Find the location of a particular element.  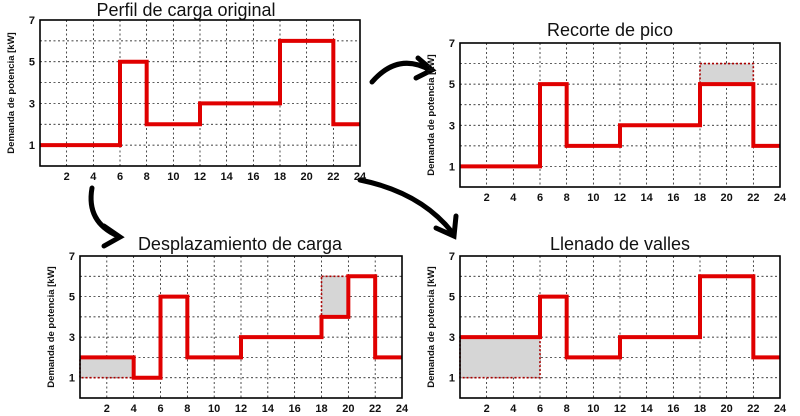

chart-title: Recorte de pico is located at coordinates (610, 30).